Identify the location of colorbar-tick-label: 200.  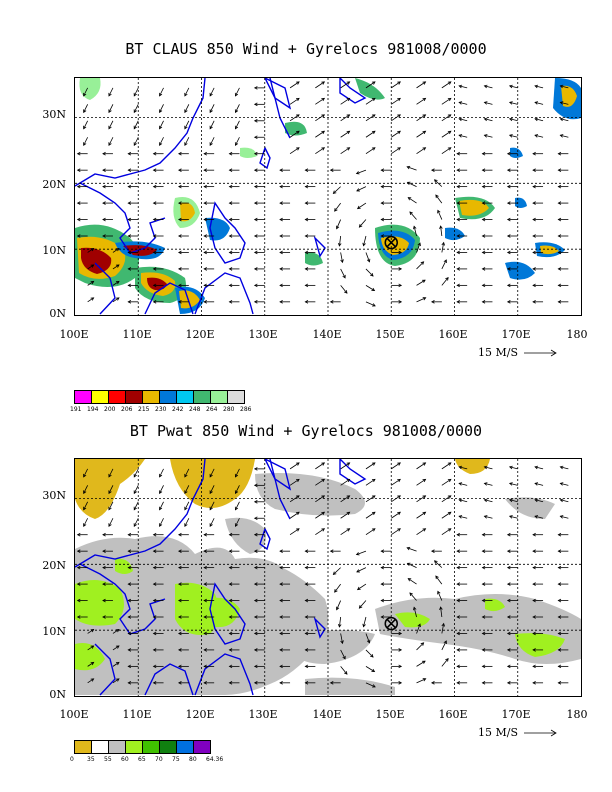
(110, 409).